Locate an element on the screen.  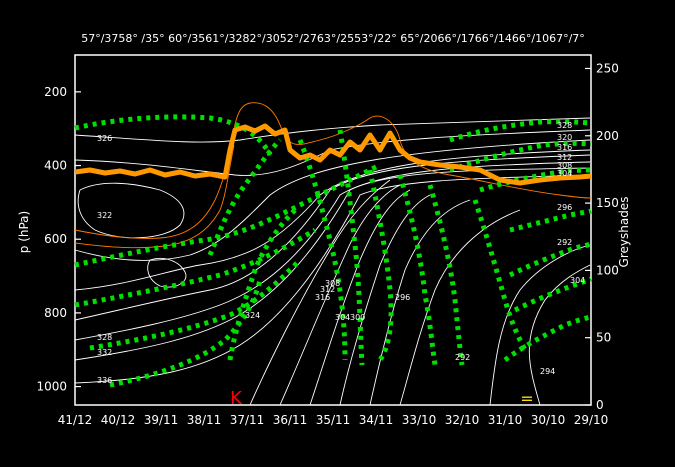
x-tick-label: 37/11 is located at coordinates (247, 420).